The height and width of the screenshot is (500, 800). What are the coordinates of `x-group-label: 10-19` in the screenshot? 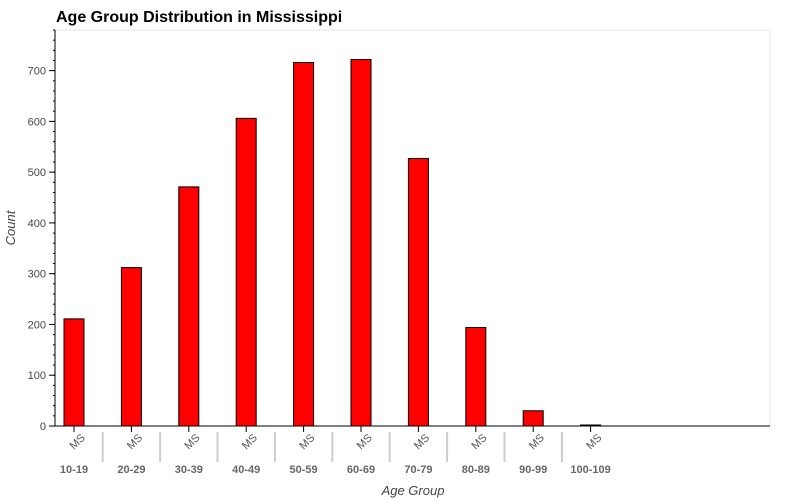 It's located at (74, 470).